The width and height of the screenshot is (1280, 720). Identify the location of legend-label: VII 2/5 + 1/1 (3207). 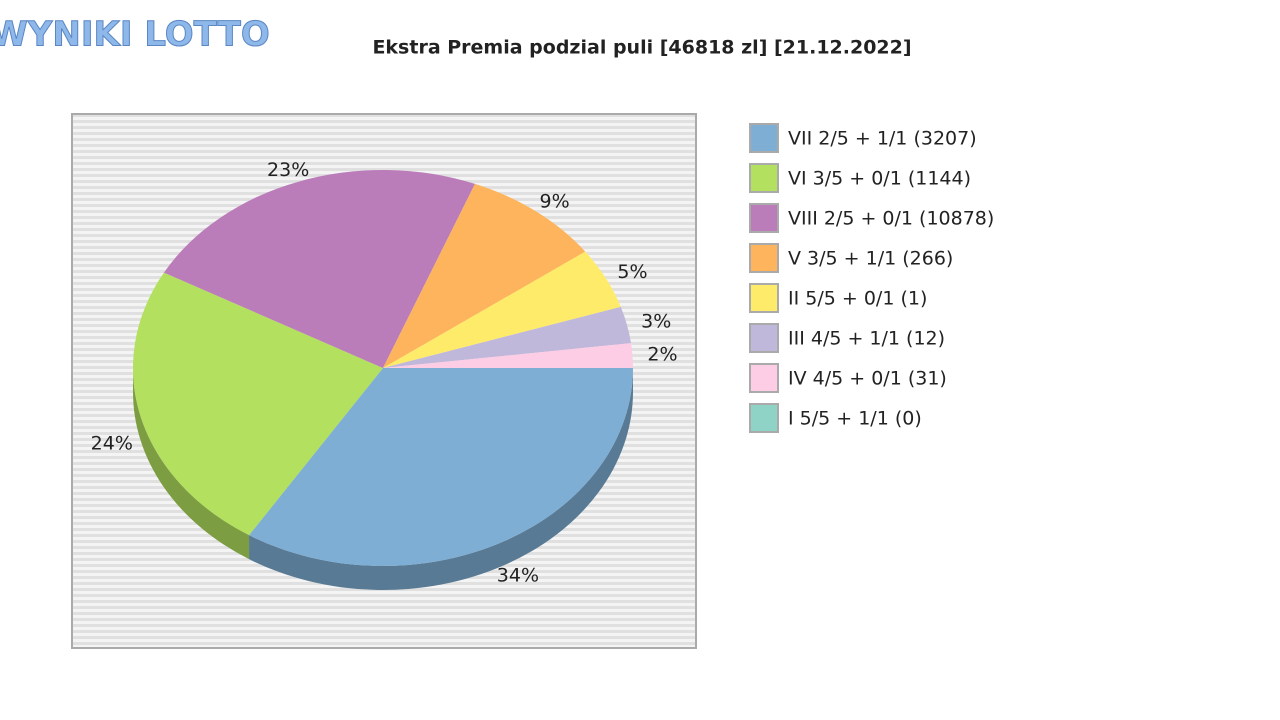
(882, 139).